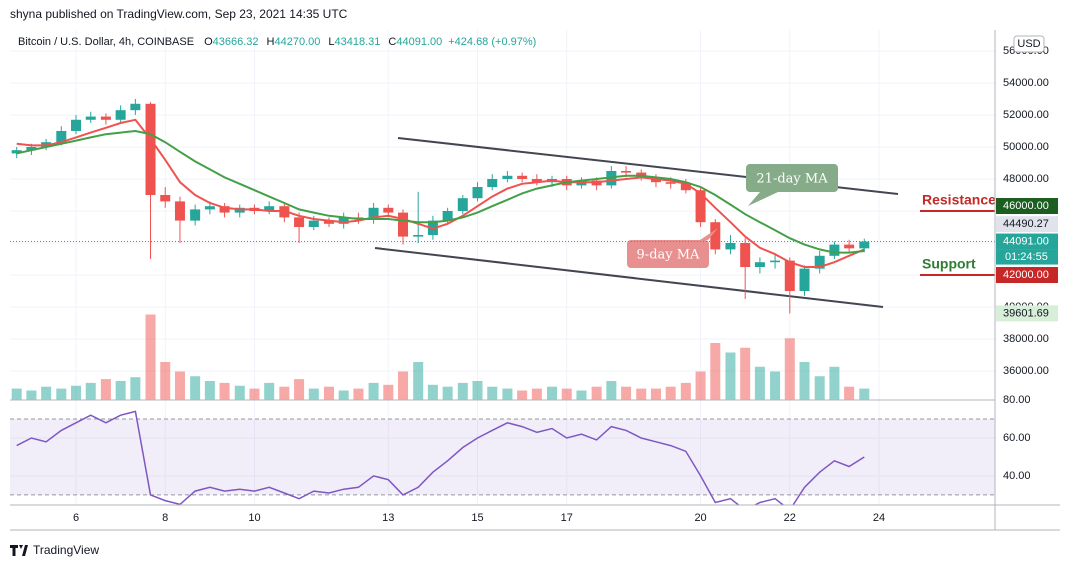 The image size is (1071, 573). What do you see at coordinates (949, 264) in the screenshot?
I see `level-label: Support` at bounding box center [949, 264].